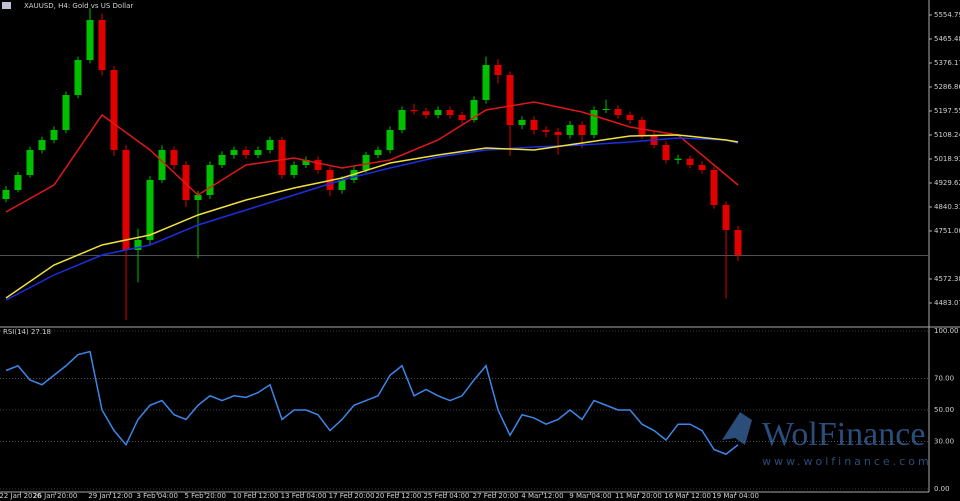  Describe the element at coordinates (687, 496) in the screenshot. I see `x-tick-label: 16 Mar 12:00` at that location.